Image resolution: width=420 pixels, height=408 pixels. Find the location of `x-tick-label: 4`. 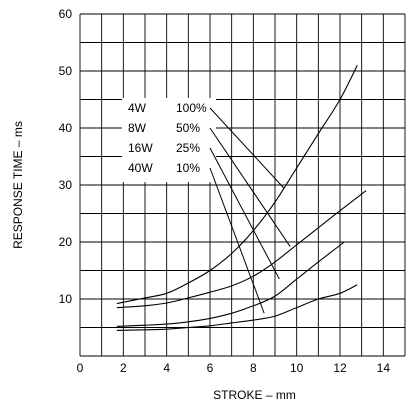

x-tick-label: 4 is located at coordinates (166, 368).